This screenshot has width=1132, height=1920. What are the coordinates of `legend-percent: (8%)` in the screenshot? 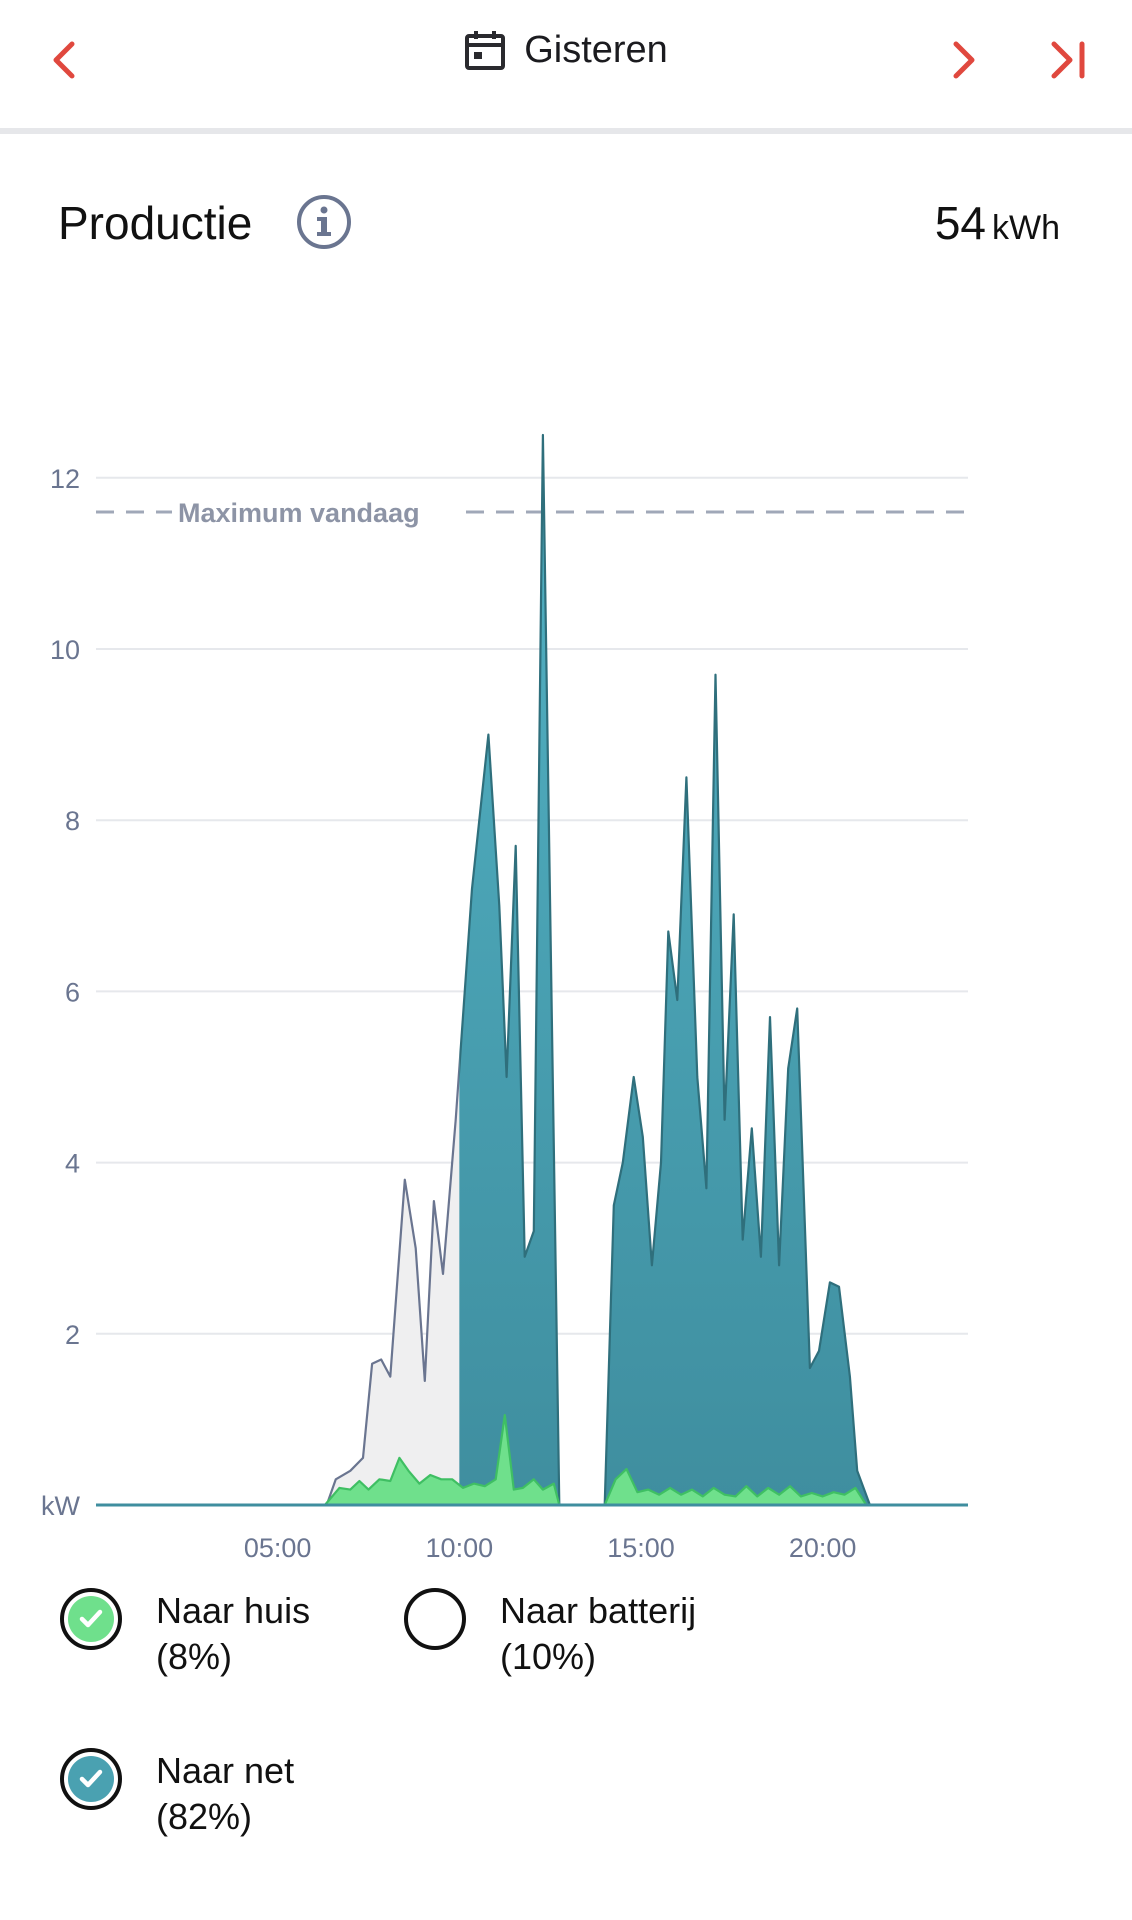 It's located at (194, 1656).